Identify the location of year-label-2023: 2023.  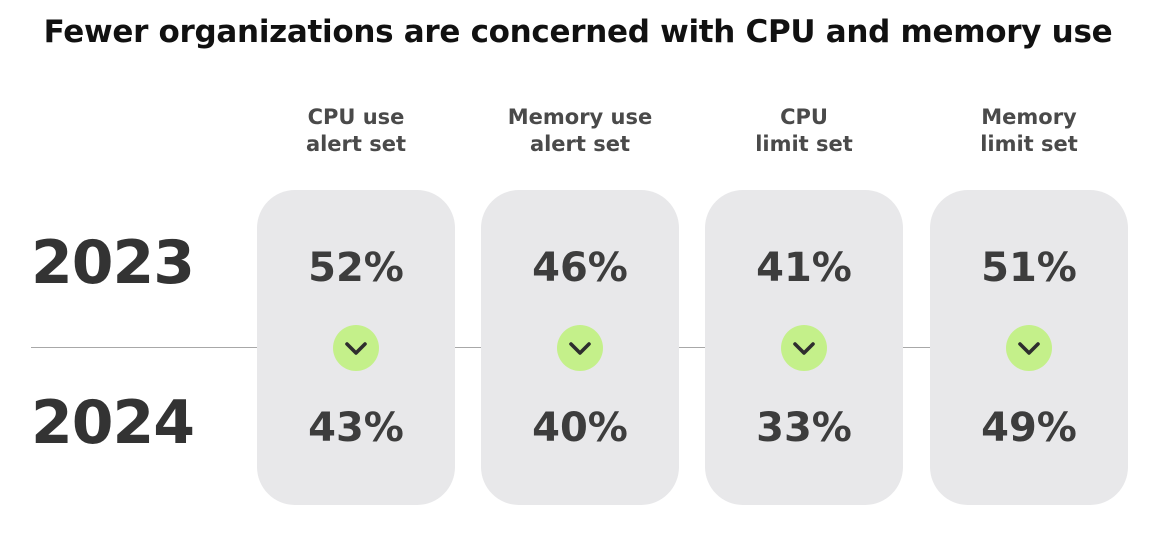
(113, 263).